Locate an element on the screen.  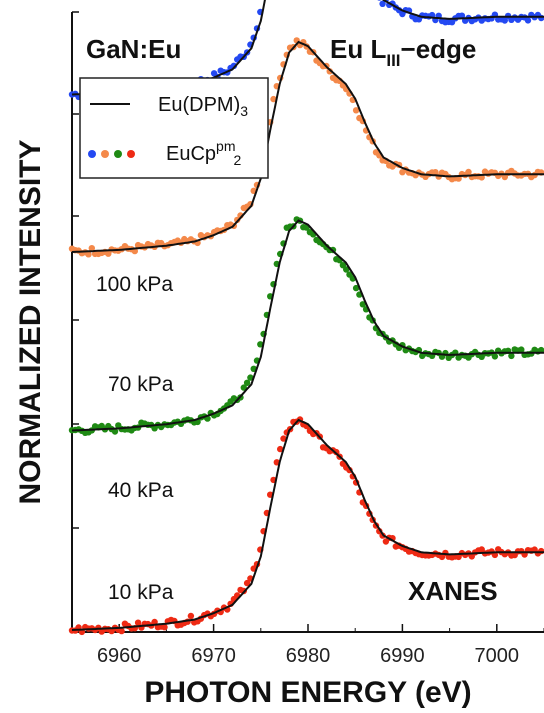
x-tick-label: 6980 is located at coordinates (308, 656).